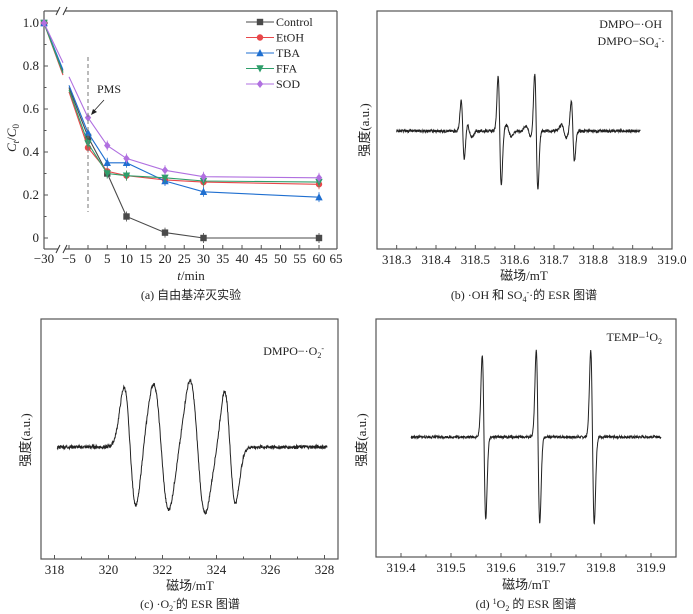  Describe the element at coordinates (551, 567) in the screenshot. I see `x-tick-label: 319.7` at that location.